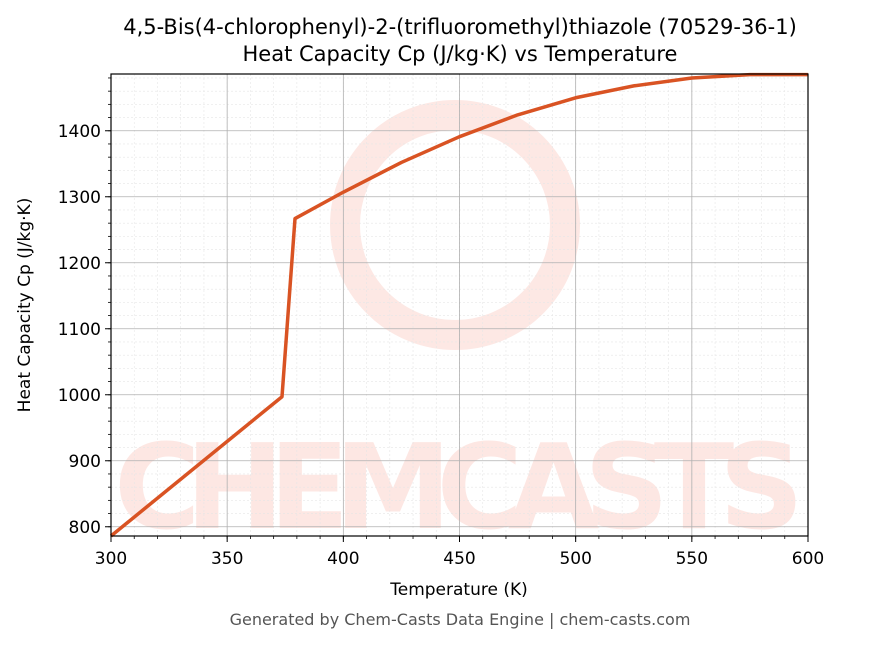 The image size is (876, 648). What do you see at coordinates (459, 559) in the screenshot?
I see `x-tick-label: 450` at bounding box center [459, 559].